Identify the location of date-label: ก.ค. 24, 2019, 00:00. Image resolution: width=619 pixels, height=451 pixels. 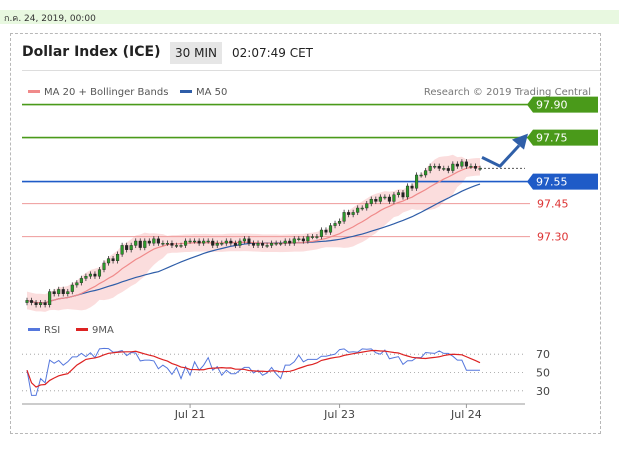
(50, 19).